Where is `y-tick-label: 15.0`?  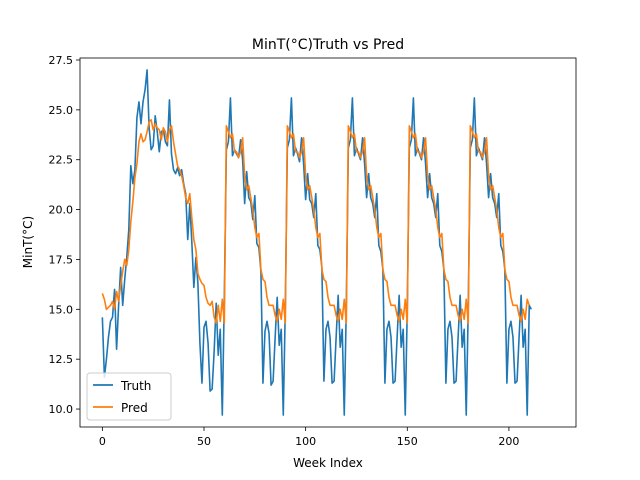
y-tick-label: 15.0 is located at coordinates (61, 309).